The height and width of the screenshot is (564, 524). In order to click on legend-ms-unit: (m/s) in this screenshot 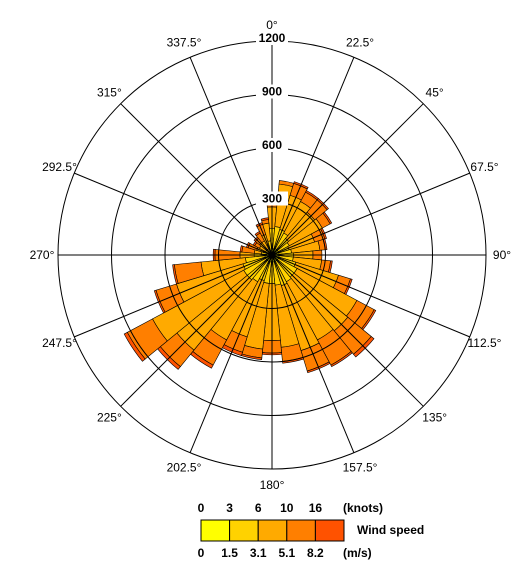, I will do `click(357, 553)`.